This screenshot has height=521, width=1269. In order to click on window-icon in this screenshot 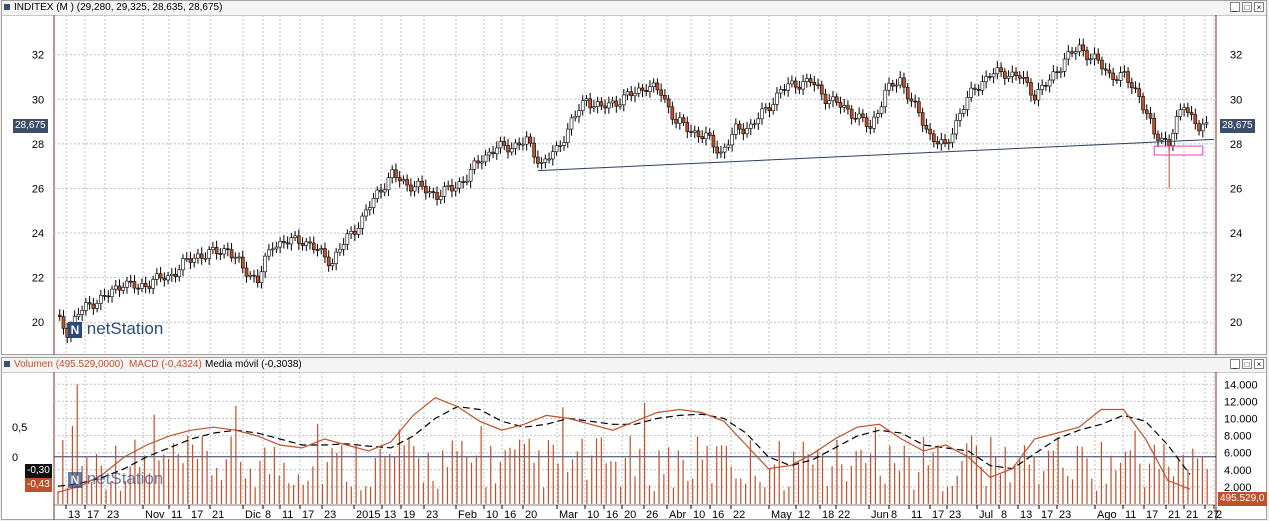, I will do `click(7, 364)`.